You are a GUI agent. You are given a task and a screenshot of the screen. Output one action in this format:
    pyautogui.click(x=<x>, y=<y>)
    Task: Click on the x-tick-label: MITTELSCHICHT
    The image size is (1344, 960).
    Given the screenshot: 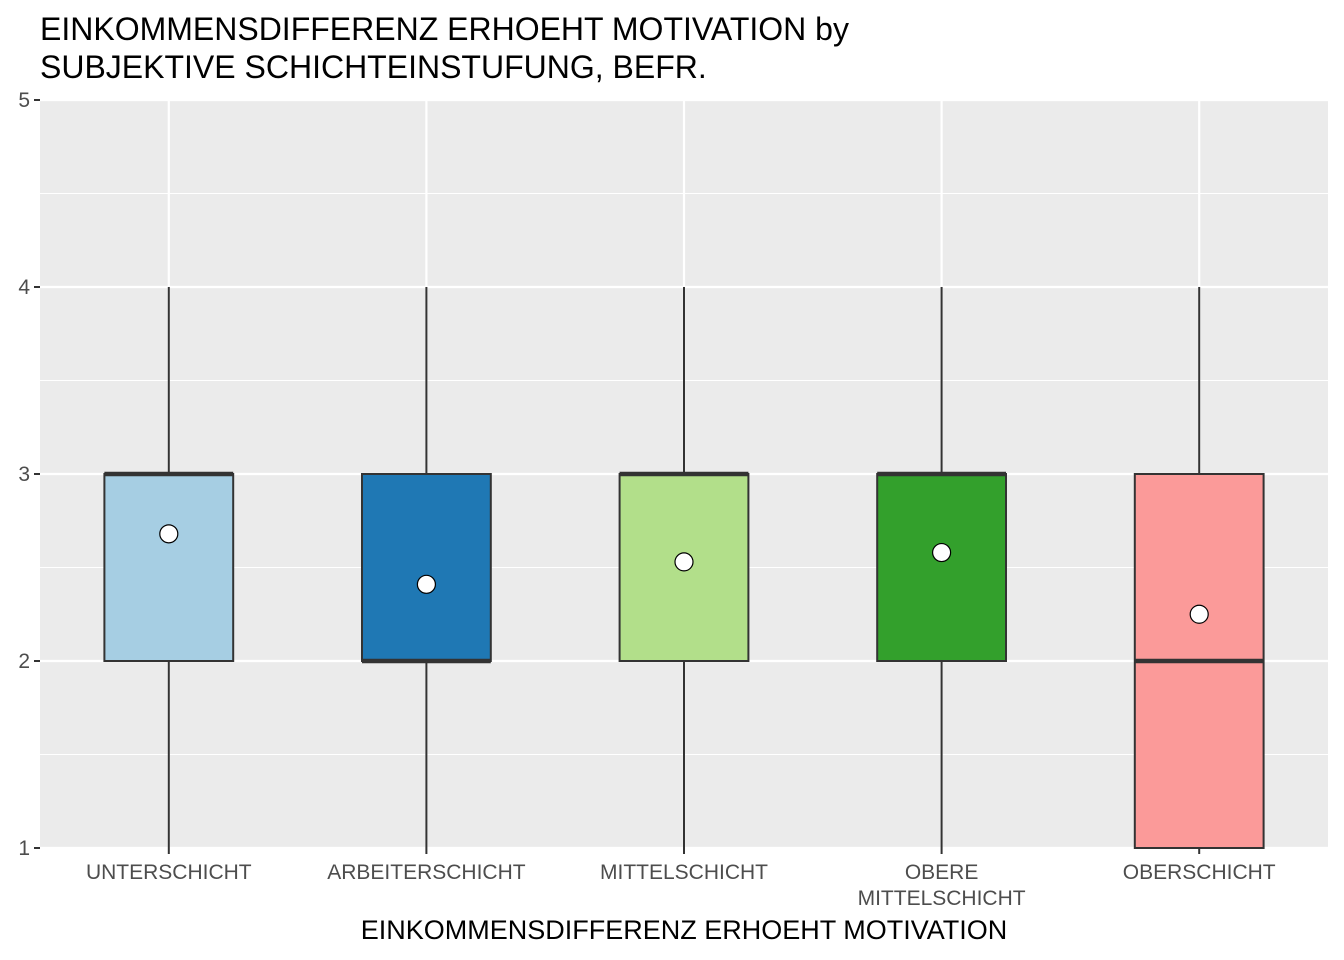 What is the action you would take?
    pyautogui.click(x=684, y=872)
    